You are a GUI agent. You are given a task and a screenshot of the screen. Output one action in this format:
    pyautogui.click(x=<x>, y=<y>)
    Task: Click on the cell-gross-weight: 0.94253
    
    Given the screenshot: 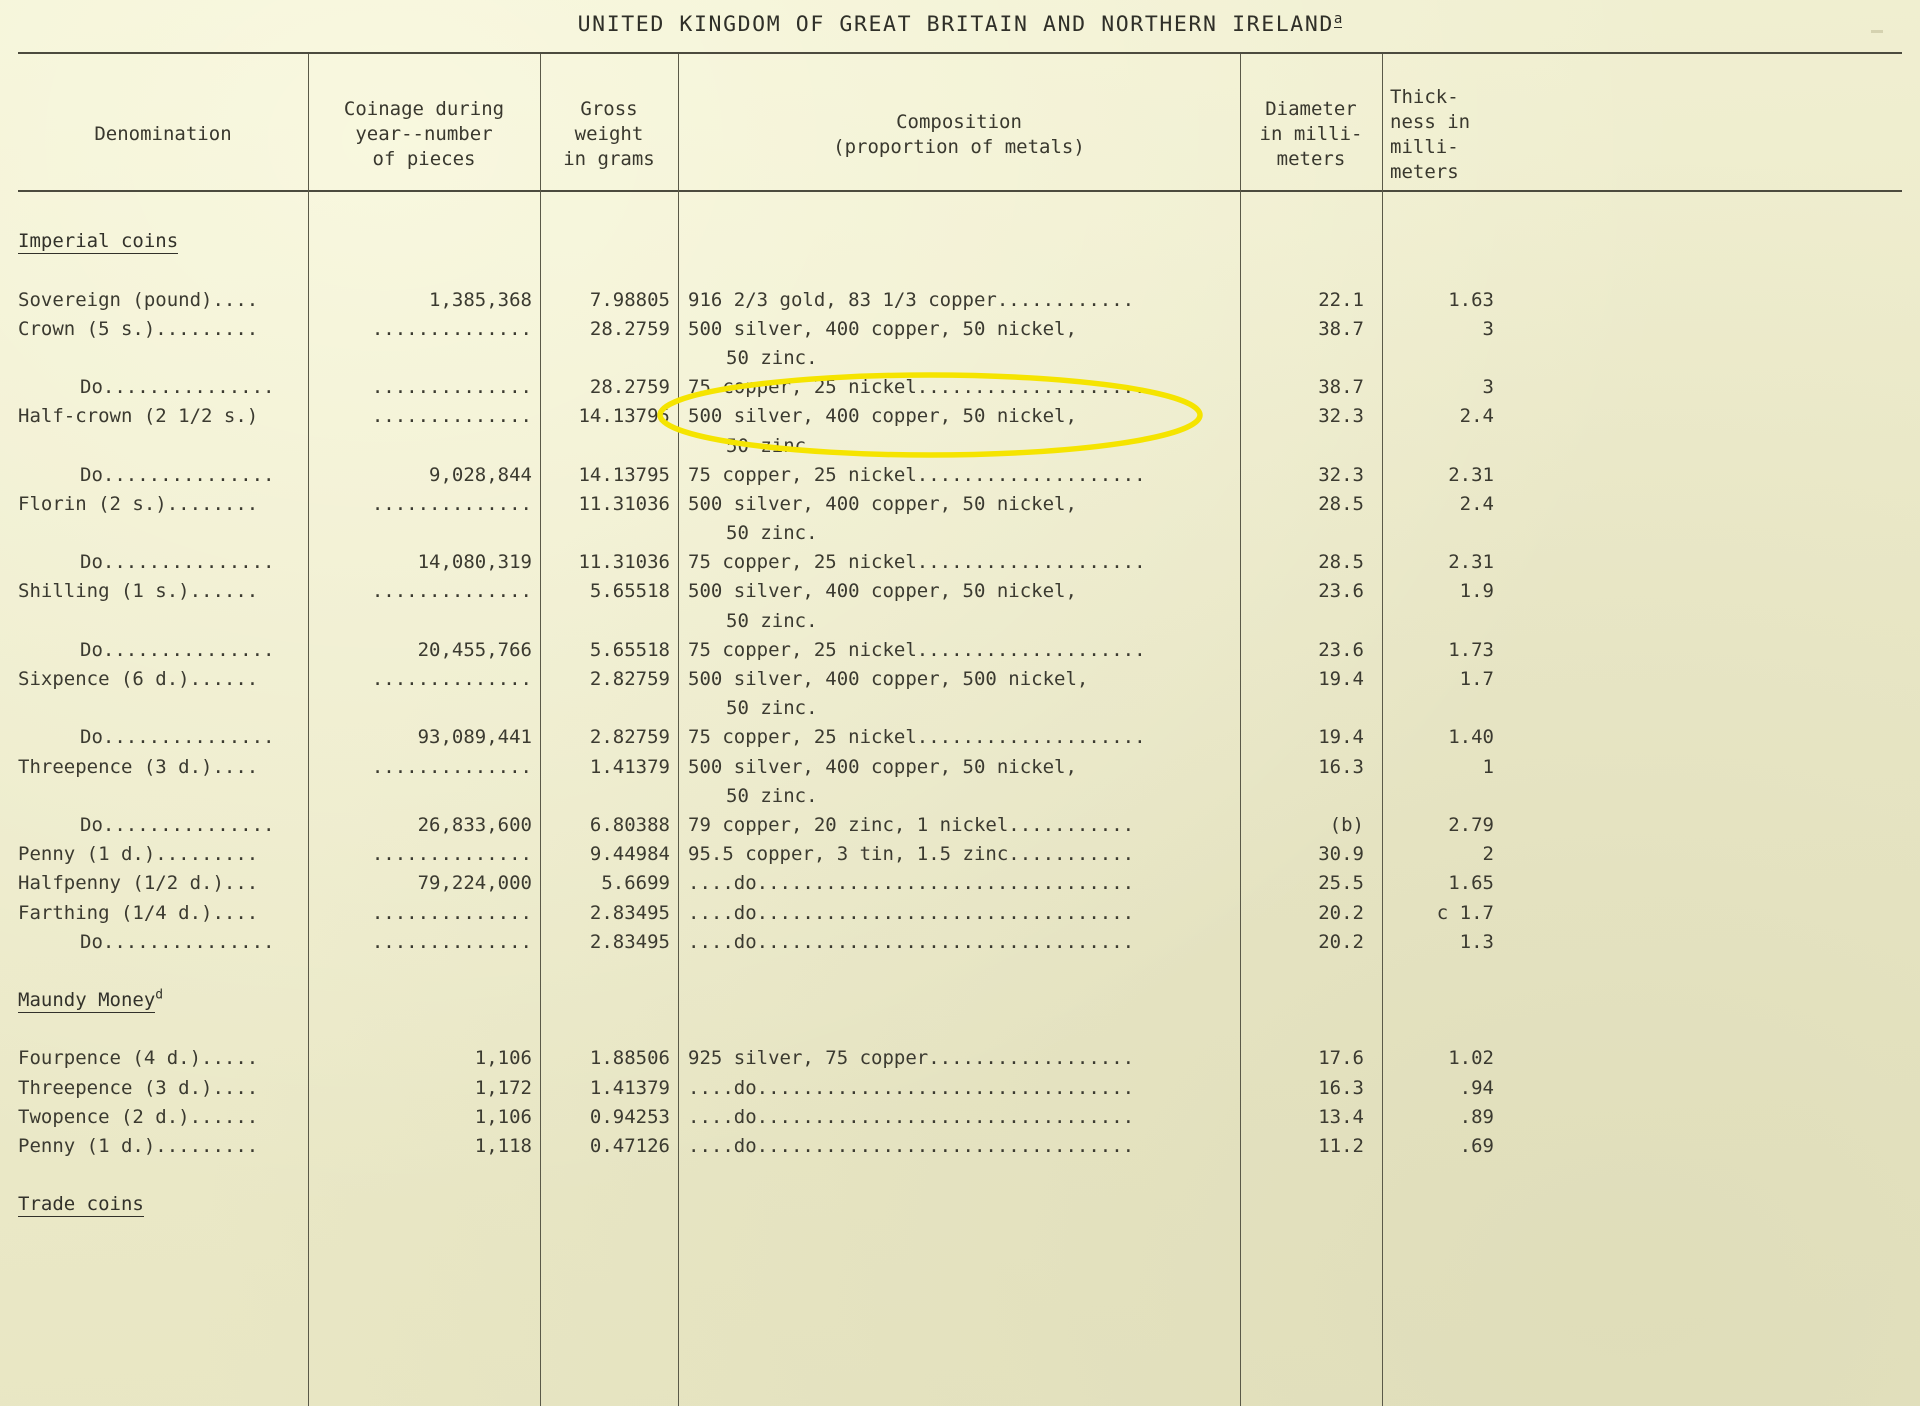 What is the action you would take?
    pyautogui.click(x=629, y=1116)
    